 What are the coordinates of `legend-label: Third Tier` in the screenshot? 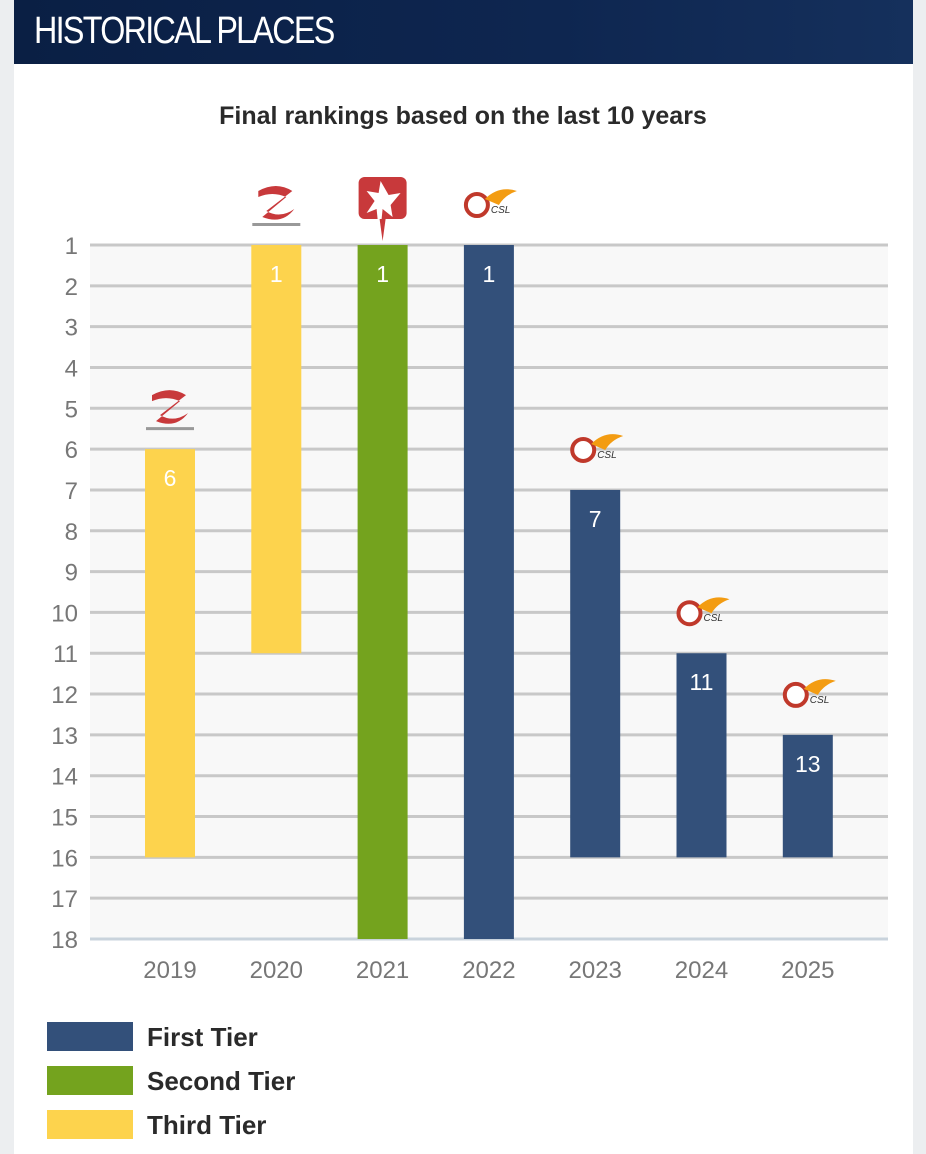 It's located at (207, 1125).